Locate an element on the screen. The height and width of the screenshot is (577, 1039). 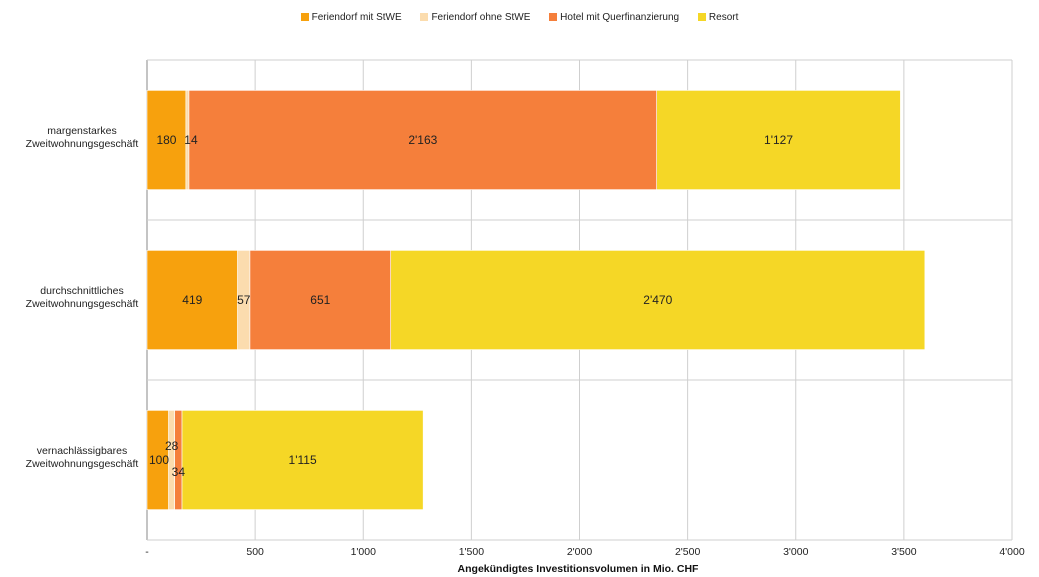
x-tick-label: 3'000 is located at coordinates (796, 552).